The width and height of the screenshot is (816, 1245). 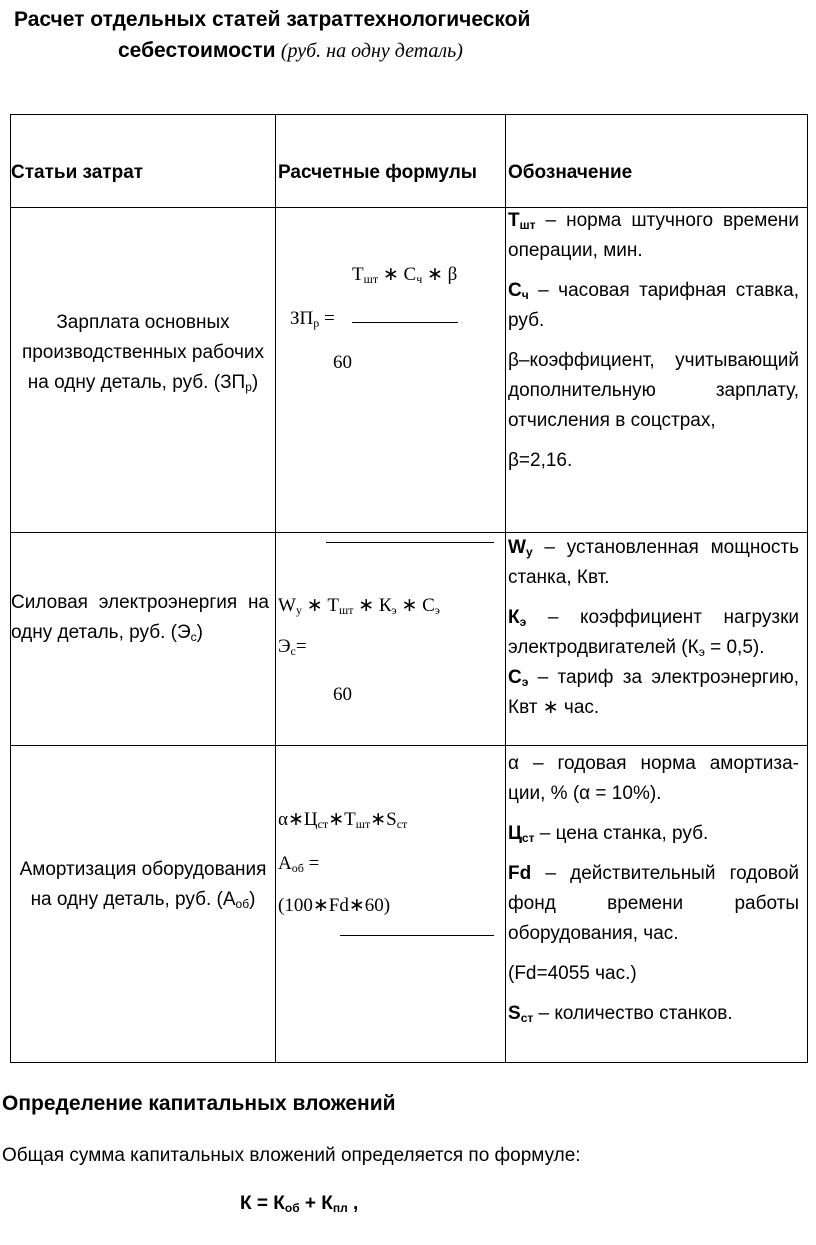 What do you see at coordinates (409, 1062) in the screenshot?
I see `table-border-bottom` at bounding box center [409, 1062].